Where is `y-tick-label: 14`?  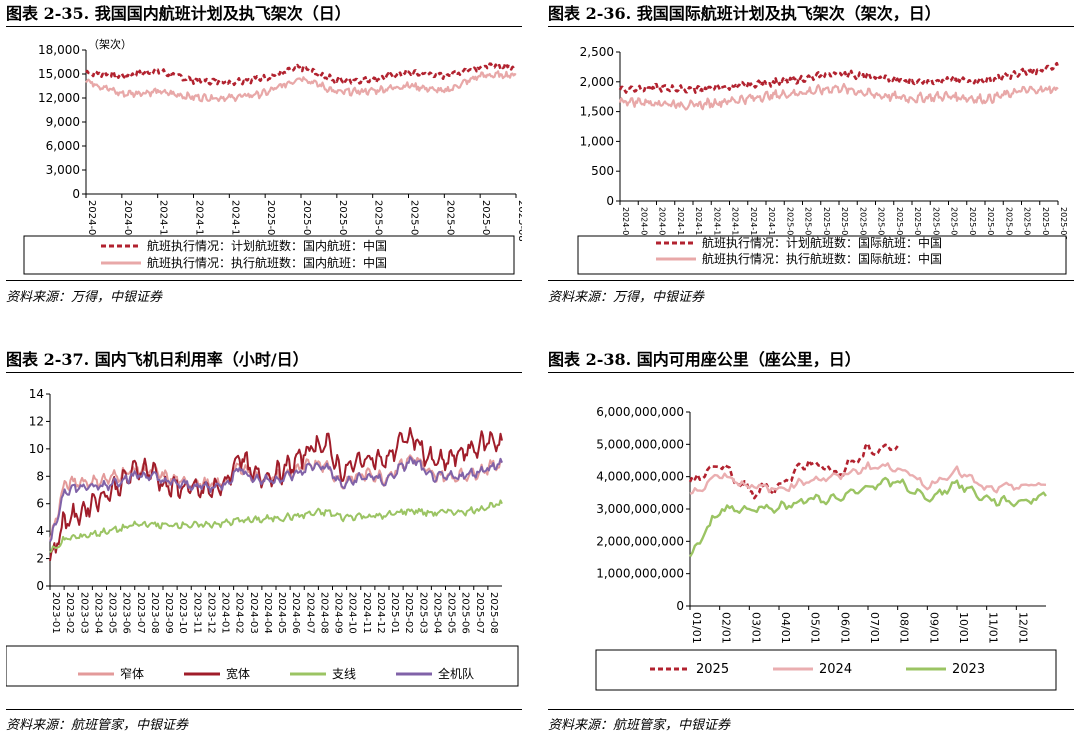
y-tick-label: 14 is located at coordinates (36, 394).